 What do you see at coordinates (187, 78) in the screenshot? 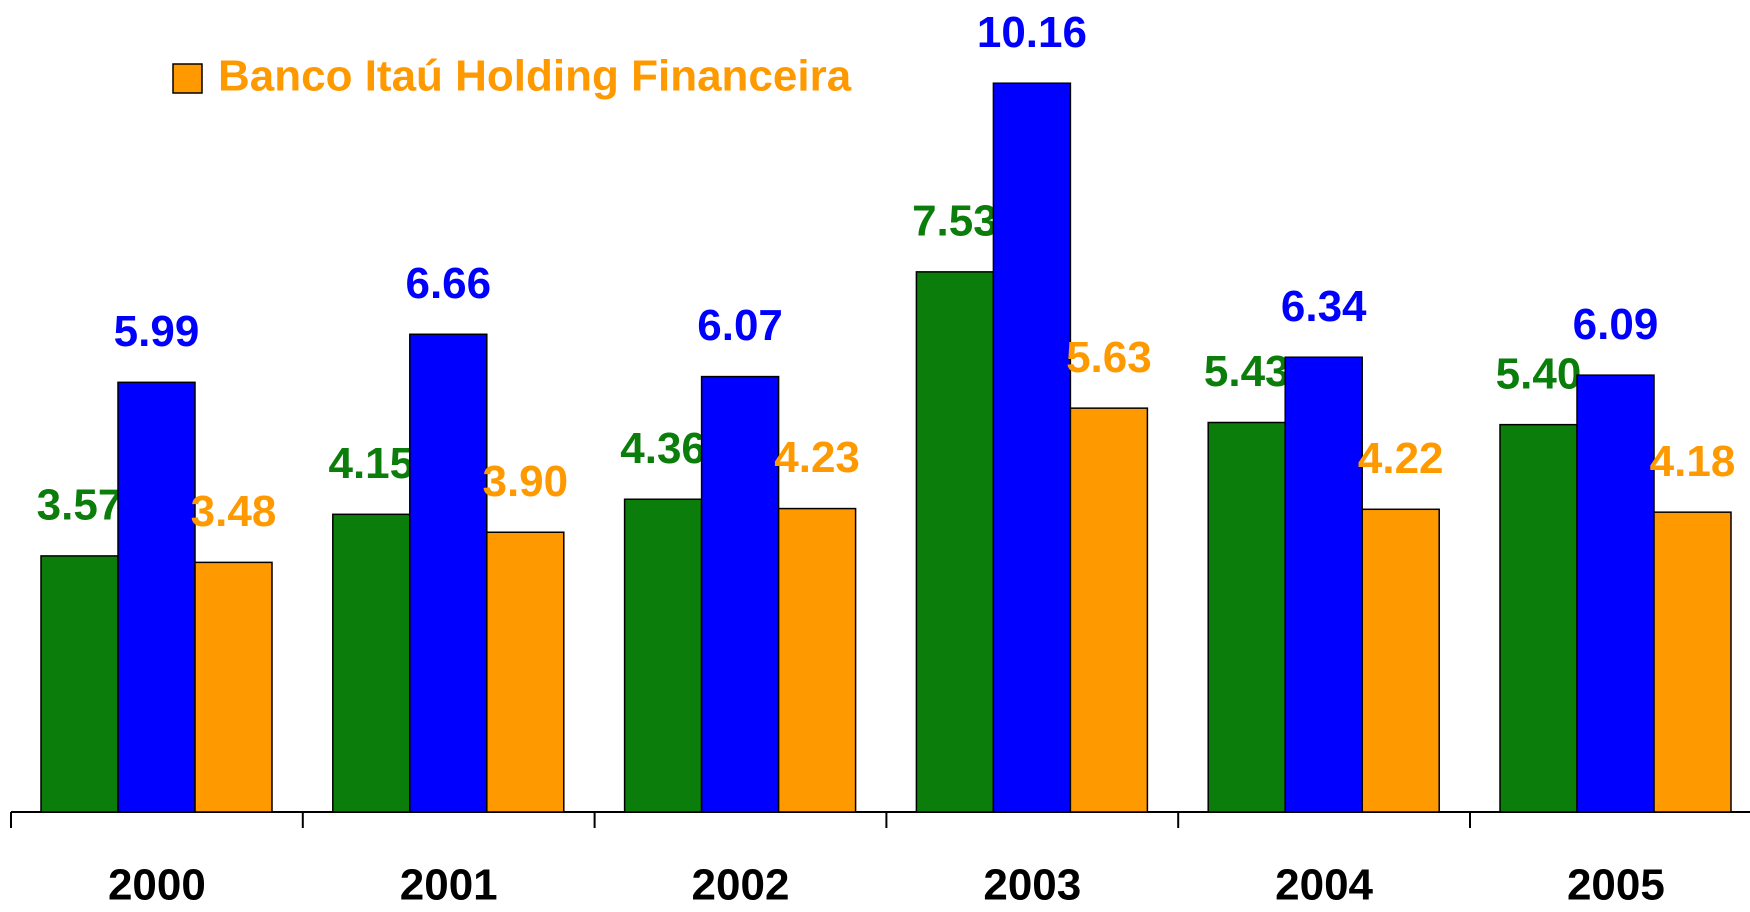
I see `legend-swatch` at bounding box center [187, 78].